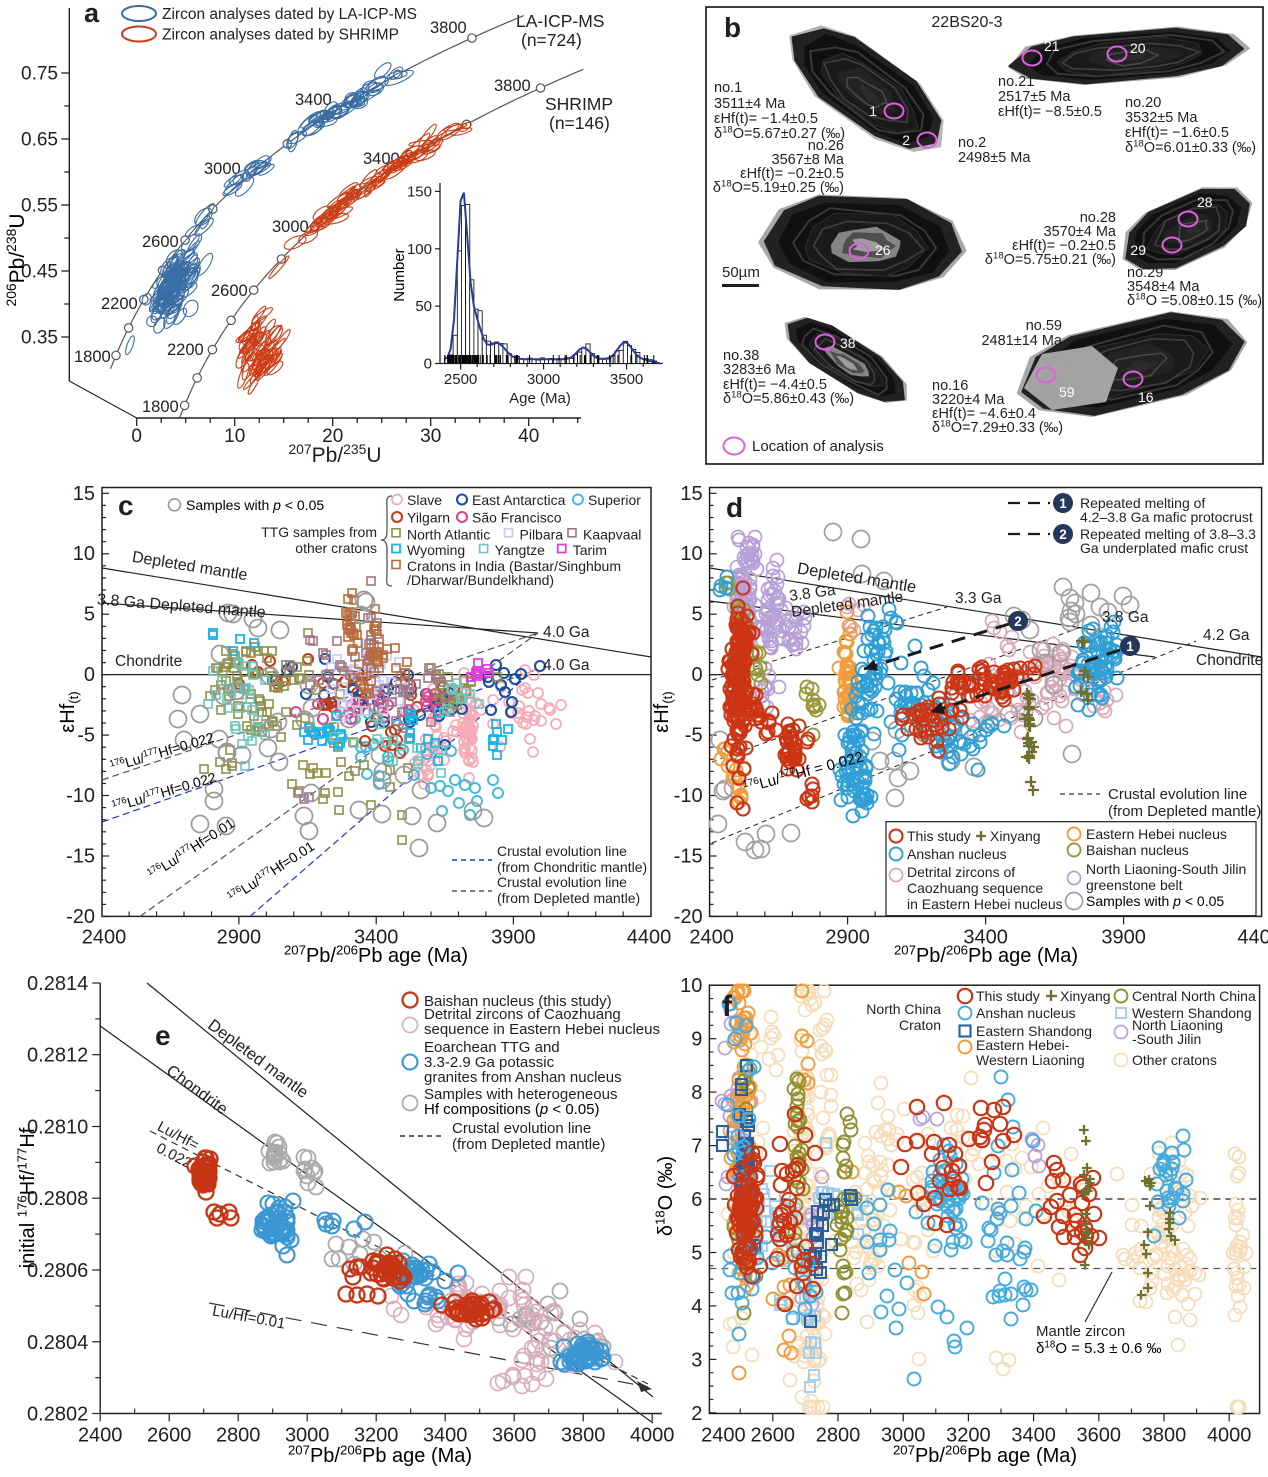 The height and width of the screenshot is (1477, 1268). I want to click on svg-text: São Francisco, so click(517, 518).